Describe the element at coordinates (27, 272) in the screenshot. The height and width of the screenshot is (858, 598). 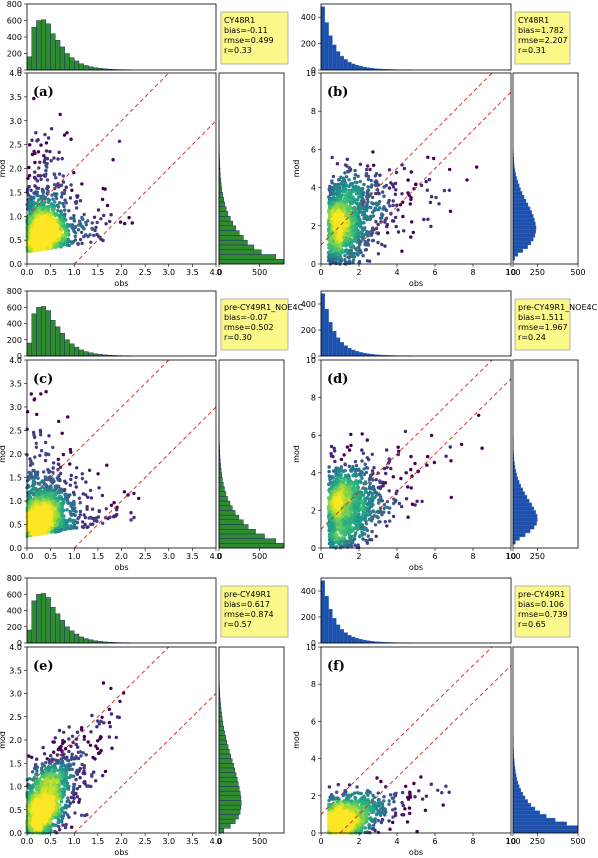
I see `x-tick-label: 0.0` at that location.